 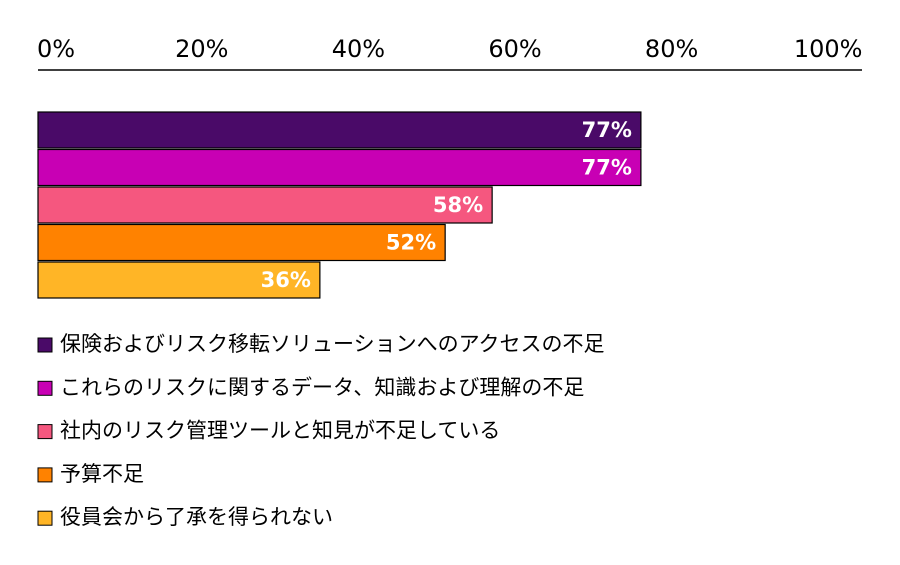 I want to click on legend-label: これらのリスクに関するデータ、知識および理解の不足, so click(x=322, y=387).